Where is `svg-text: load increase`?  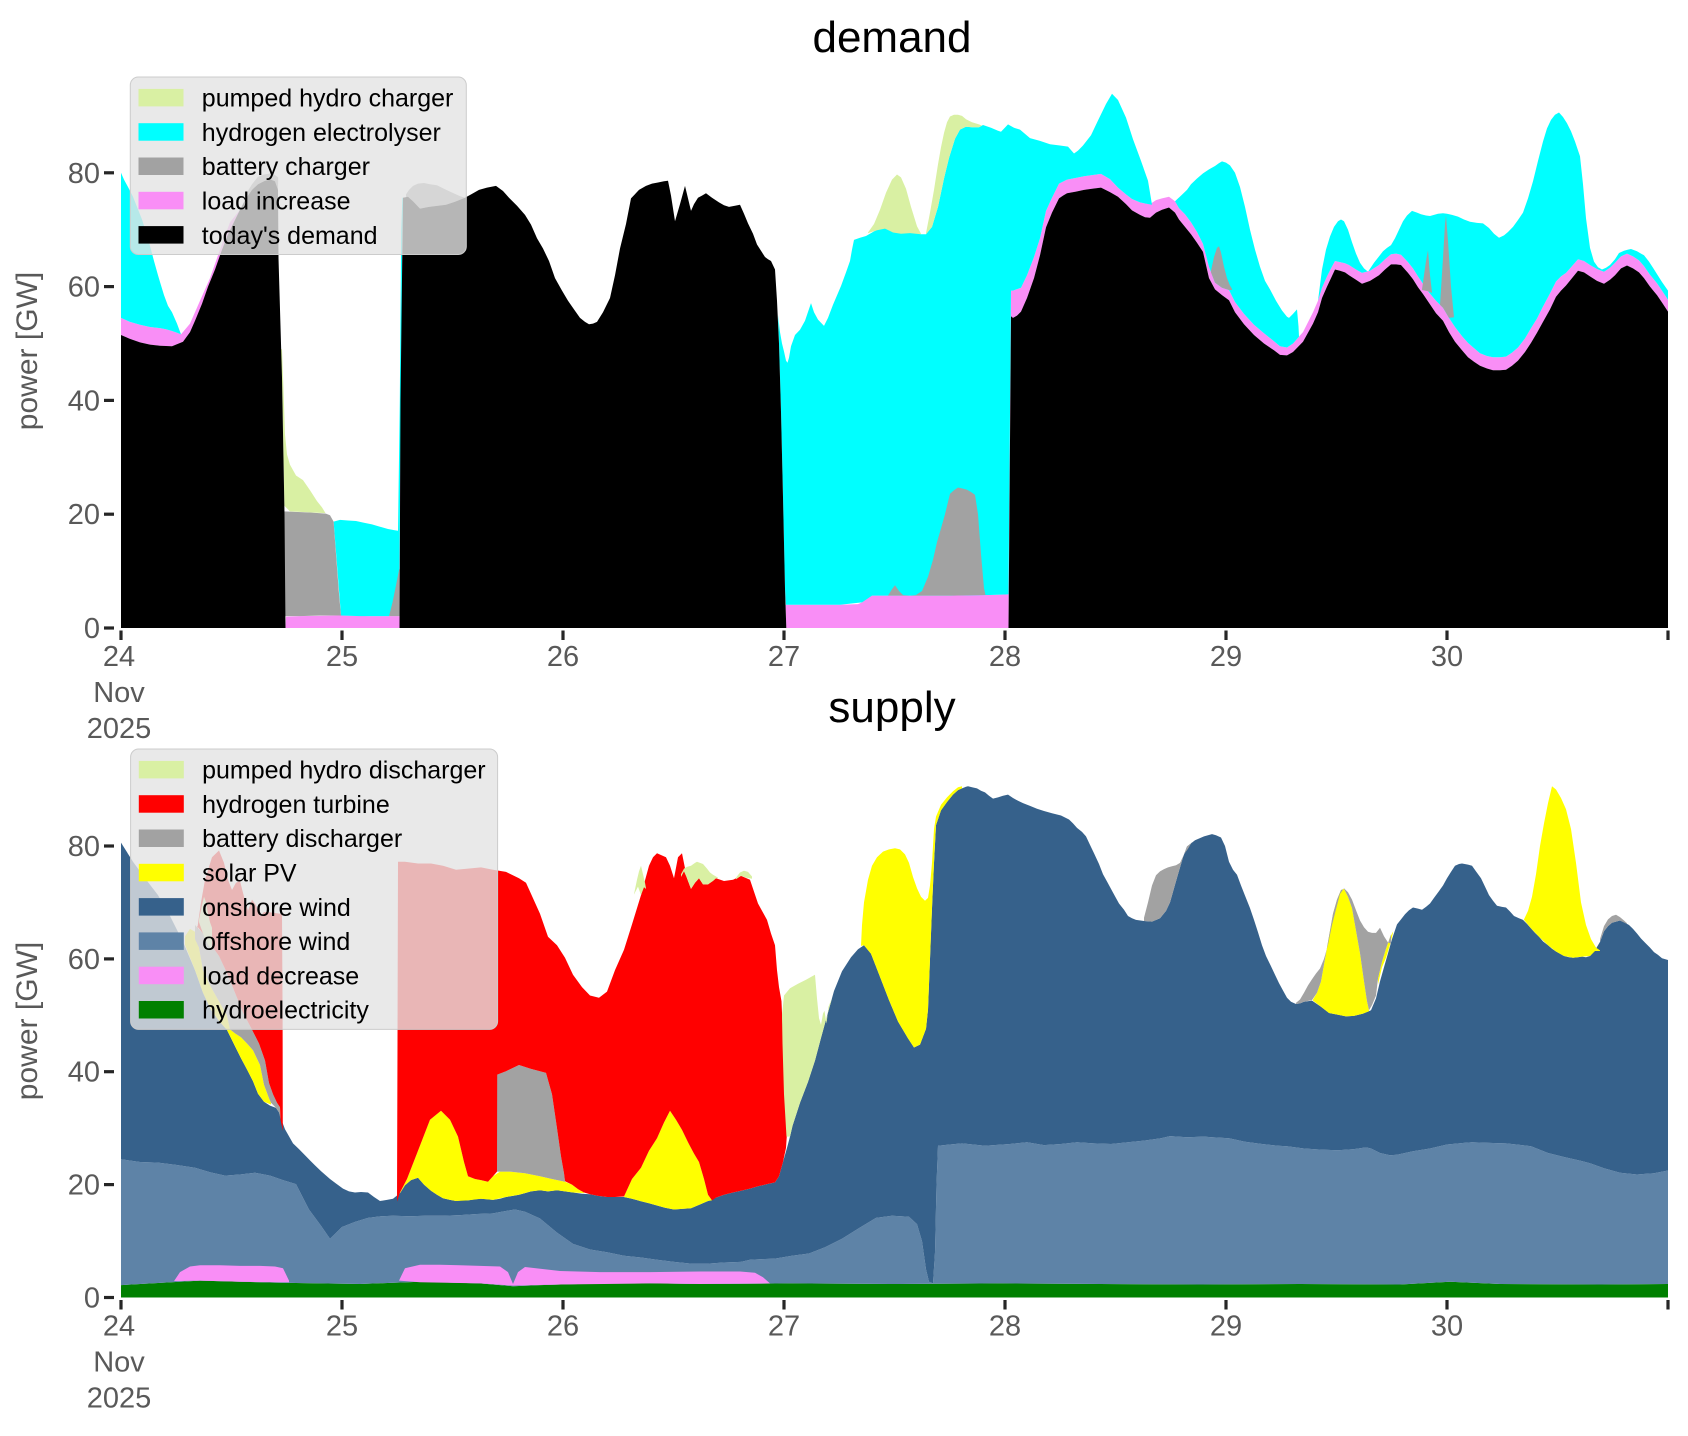 svg-text: load increase is located at coordinates (276, 202).